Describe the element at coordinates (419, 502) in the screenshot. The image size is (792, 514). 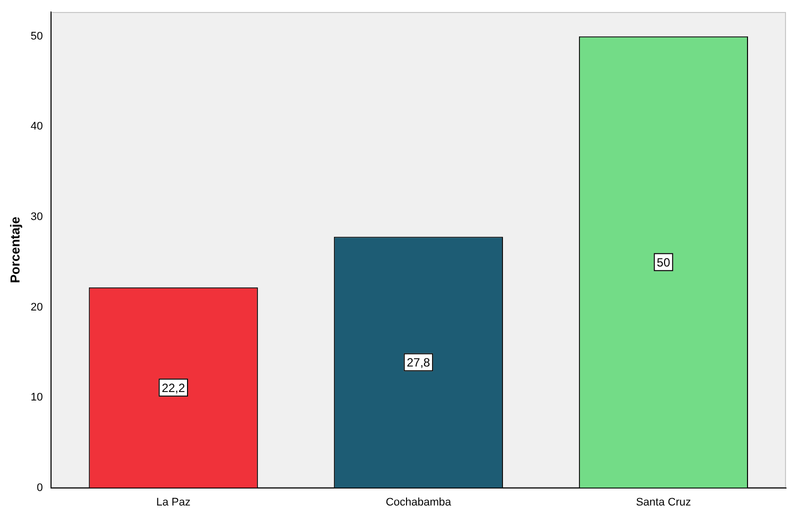
I see `x-tick-label: Cochabamba` at that location.